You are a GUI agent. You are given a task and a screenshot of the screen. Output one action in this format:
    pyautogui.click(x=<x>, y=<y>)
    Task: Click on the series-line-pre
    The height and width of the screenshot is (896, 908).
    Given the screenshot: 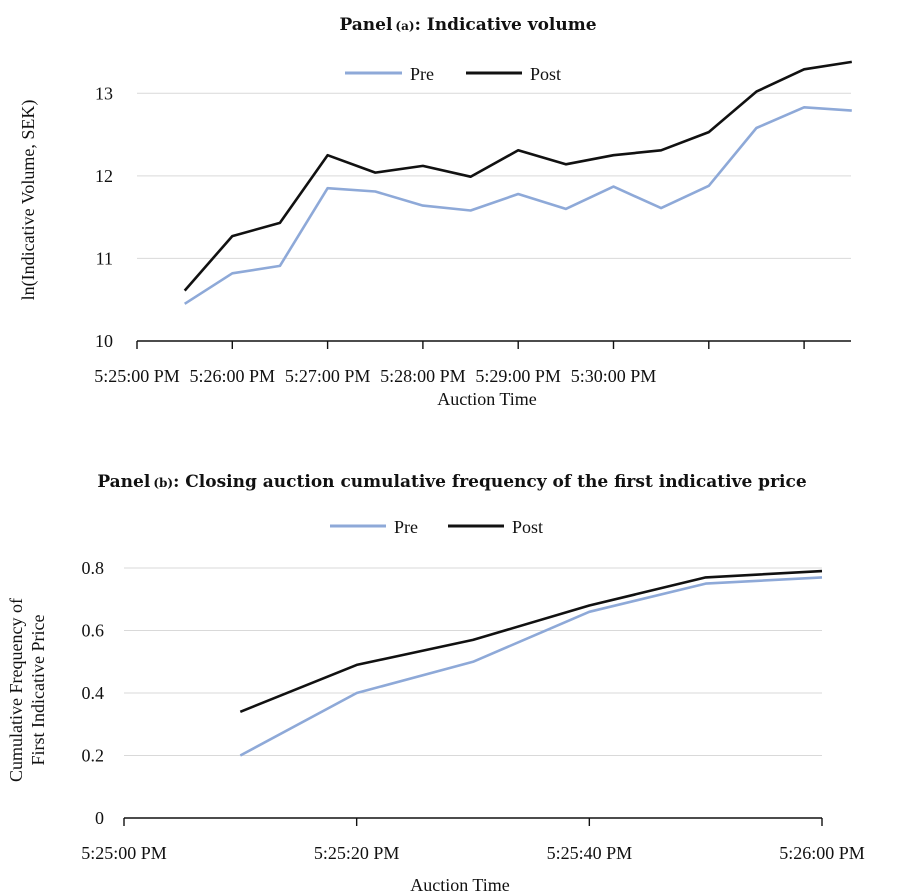 What is the action you would take?
    pyautogui.click(x=531, y=666)
    